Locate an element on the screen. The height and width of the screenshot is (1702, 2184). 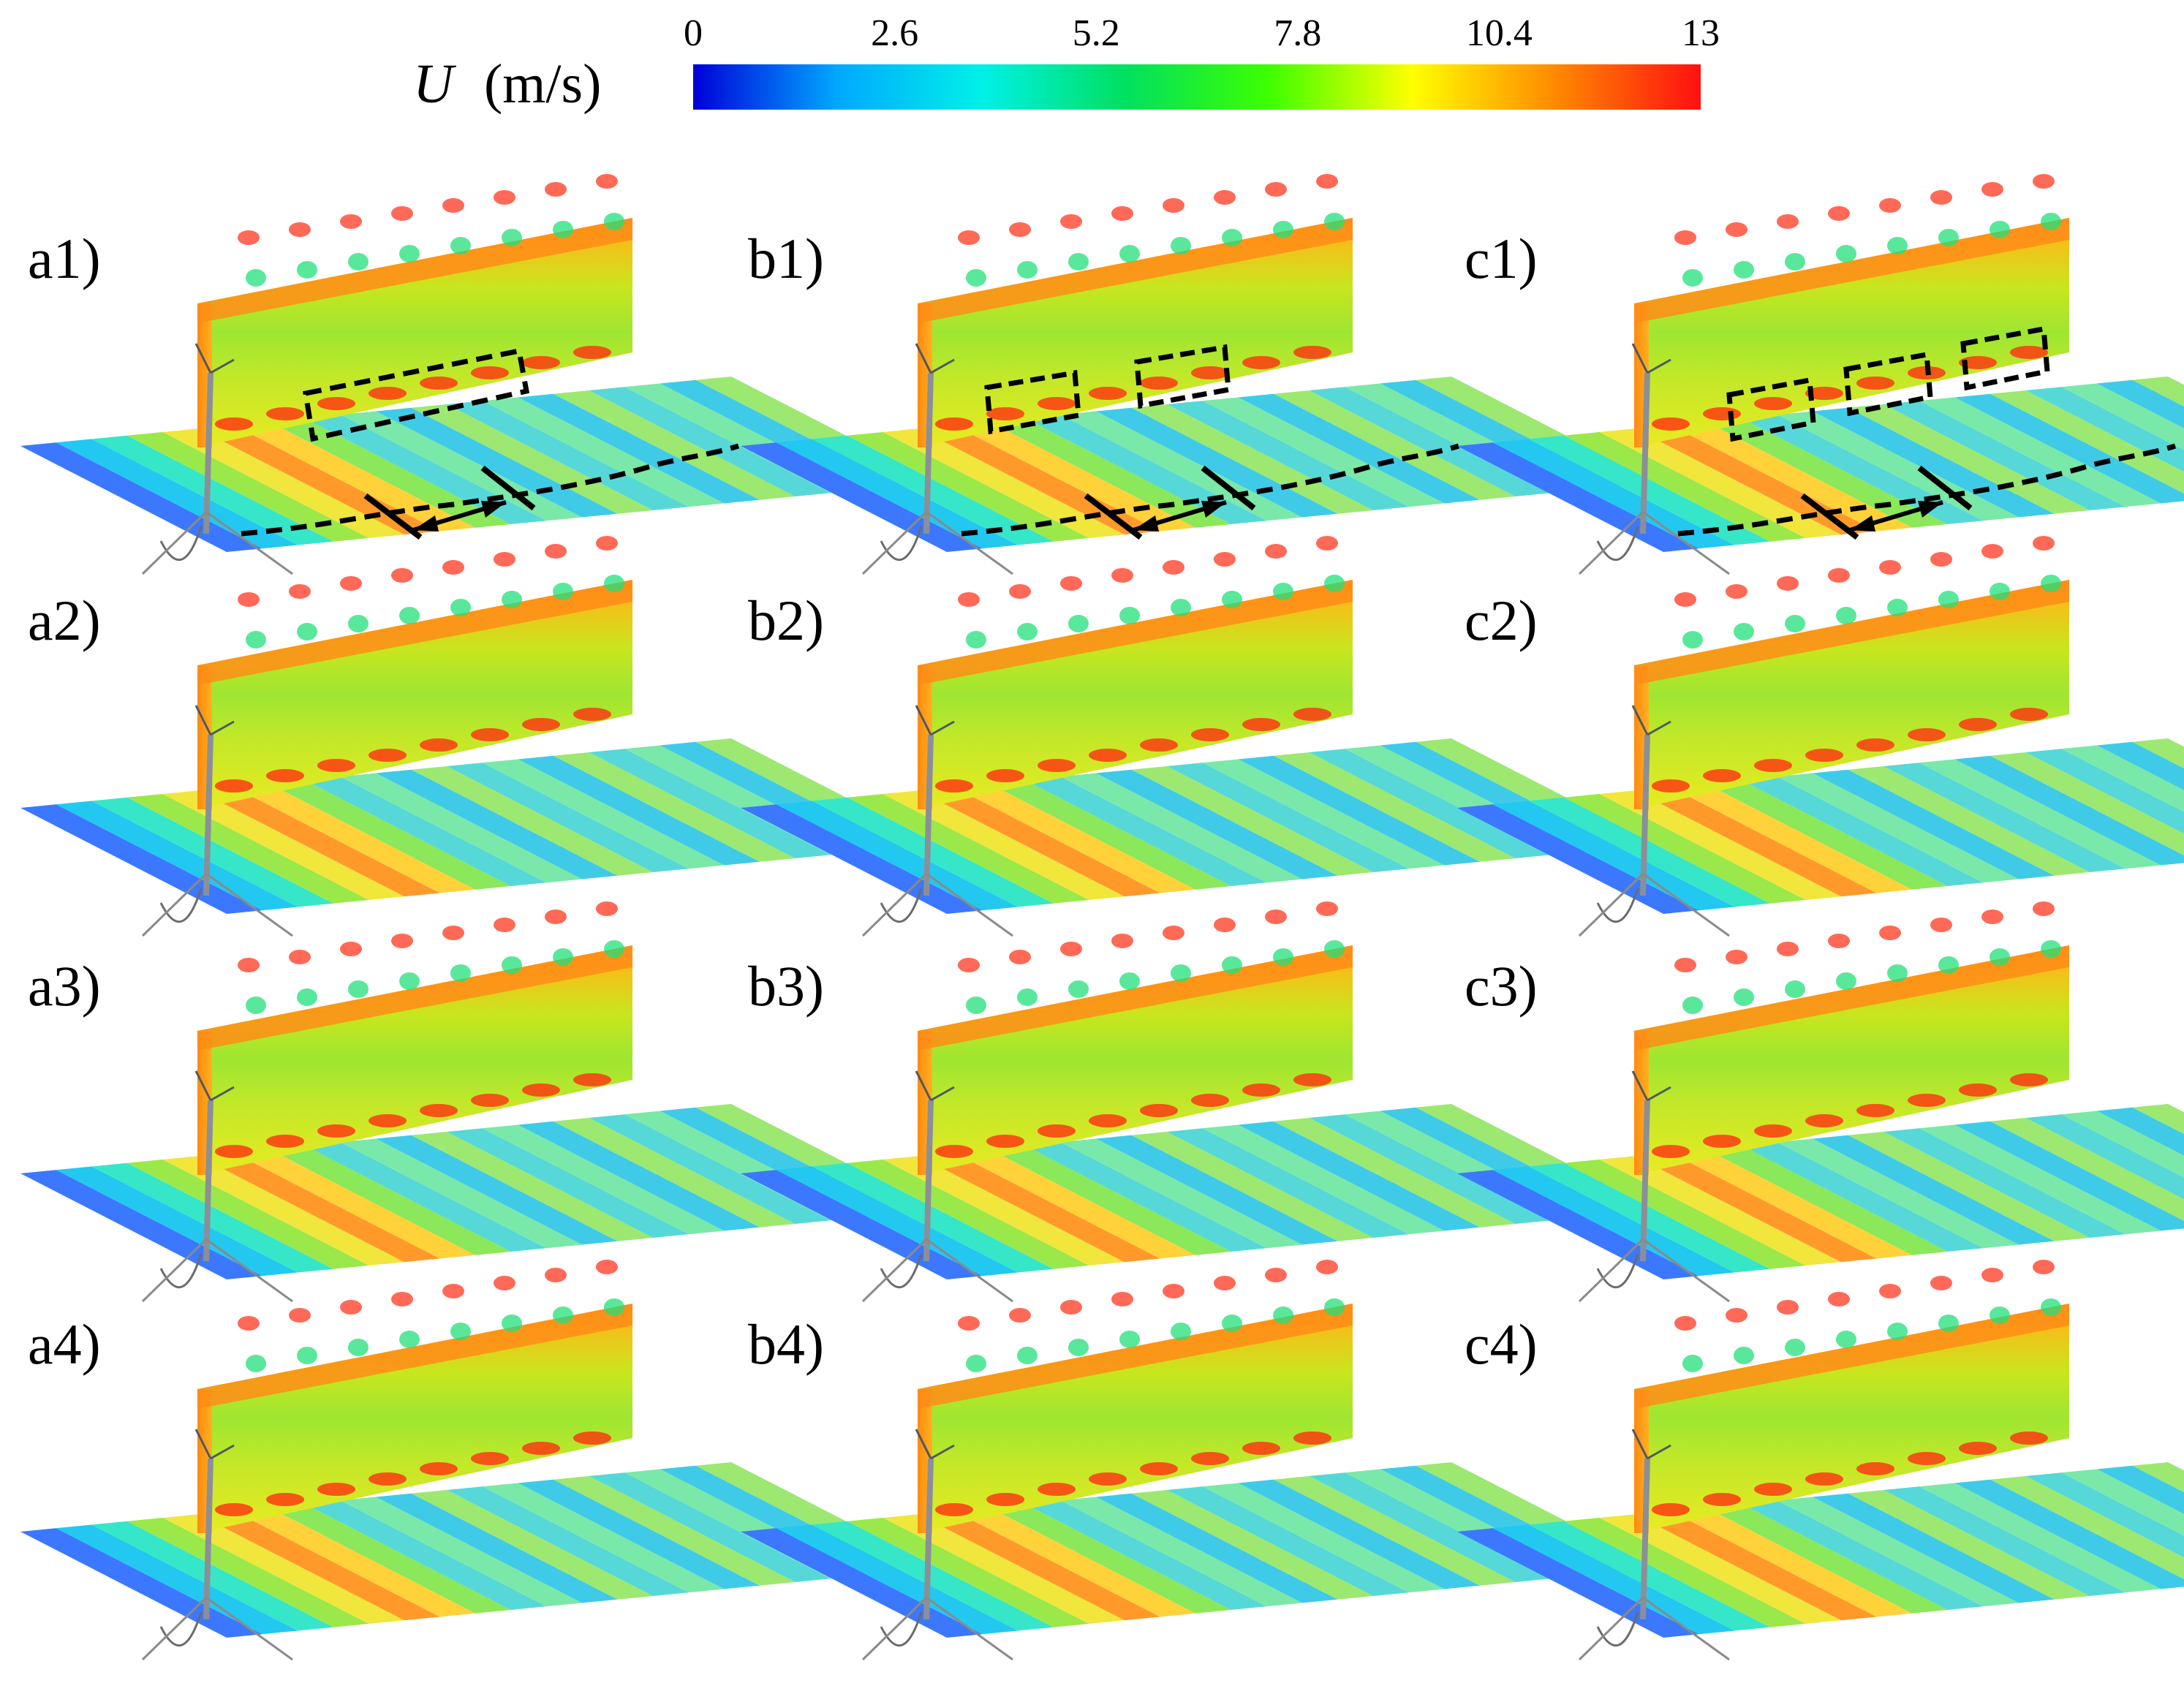
wind-turbine is located at coordinates (217, 1545).